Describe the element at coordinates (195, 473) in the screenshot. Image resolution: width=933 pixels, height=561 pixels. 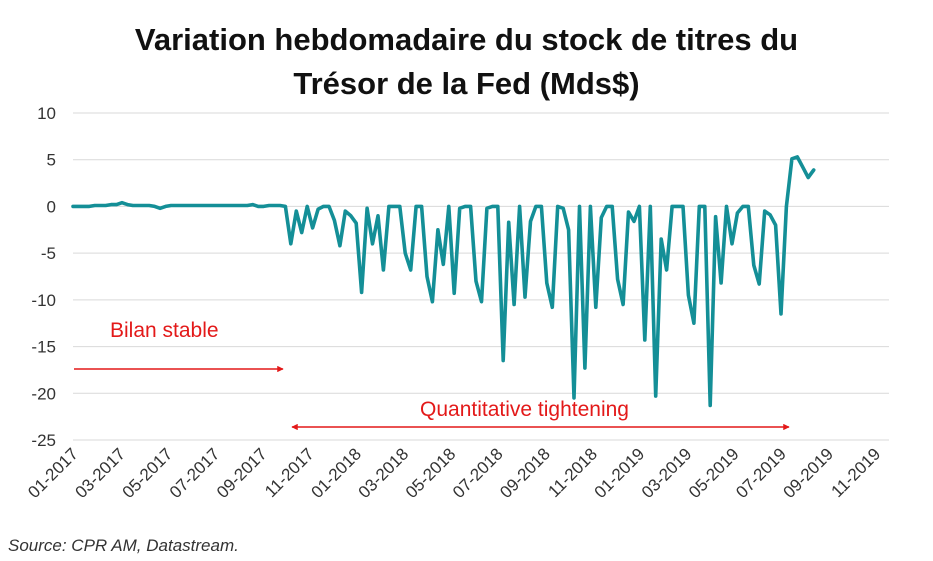
I see `x-tick-label: 07-2017` at that location.